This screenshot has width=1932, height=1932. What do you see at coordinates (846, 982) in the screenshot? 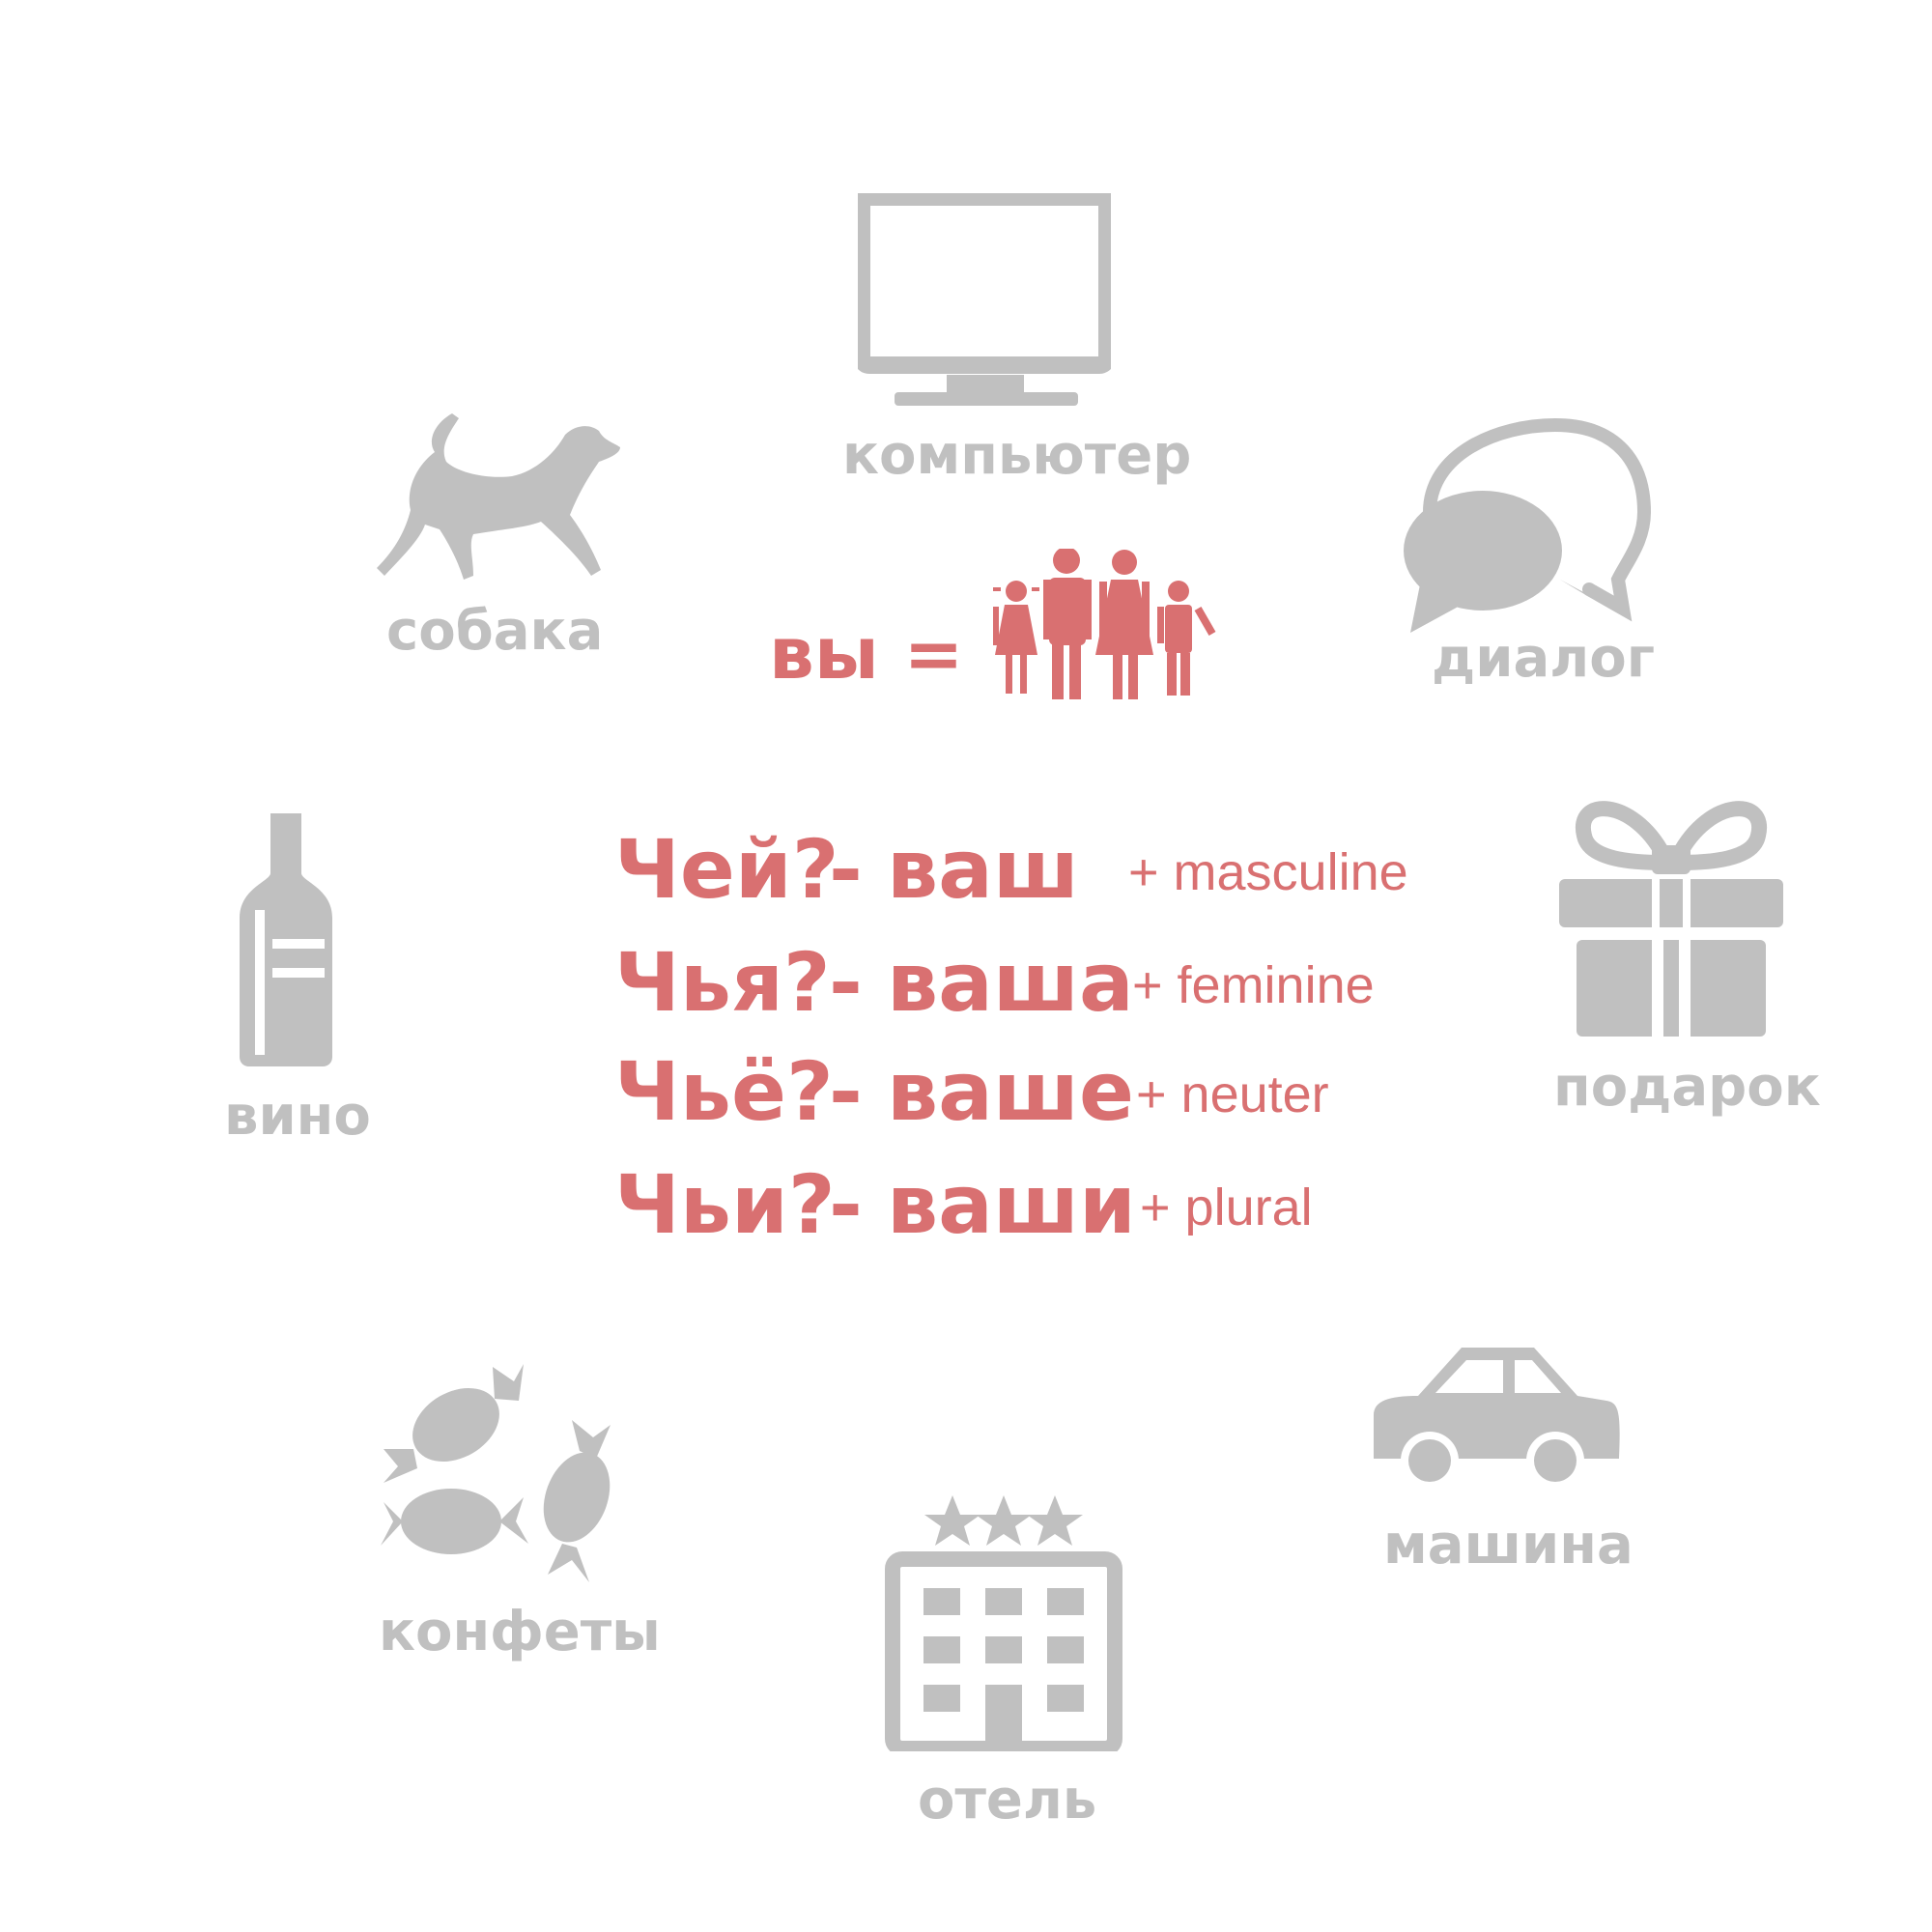
I see `dash-feminine: -` at bounding box center [846, 982].